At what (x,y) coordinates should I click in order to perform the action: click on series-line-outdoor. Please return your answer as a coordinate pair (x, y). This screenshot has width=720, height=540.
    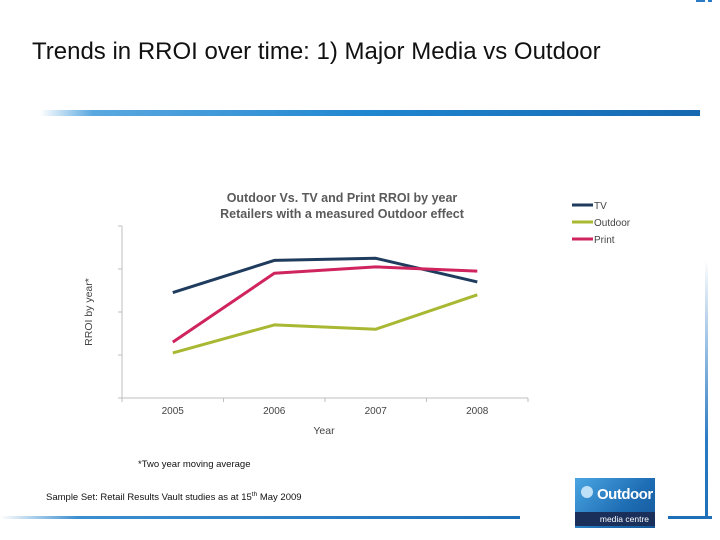
    Looking at the image, I should click on (325, 324).